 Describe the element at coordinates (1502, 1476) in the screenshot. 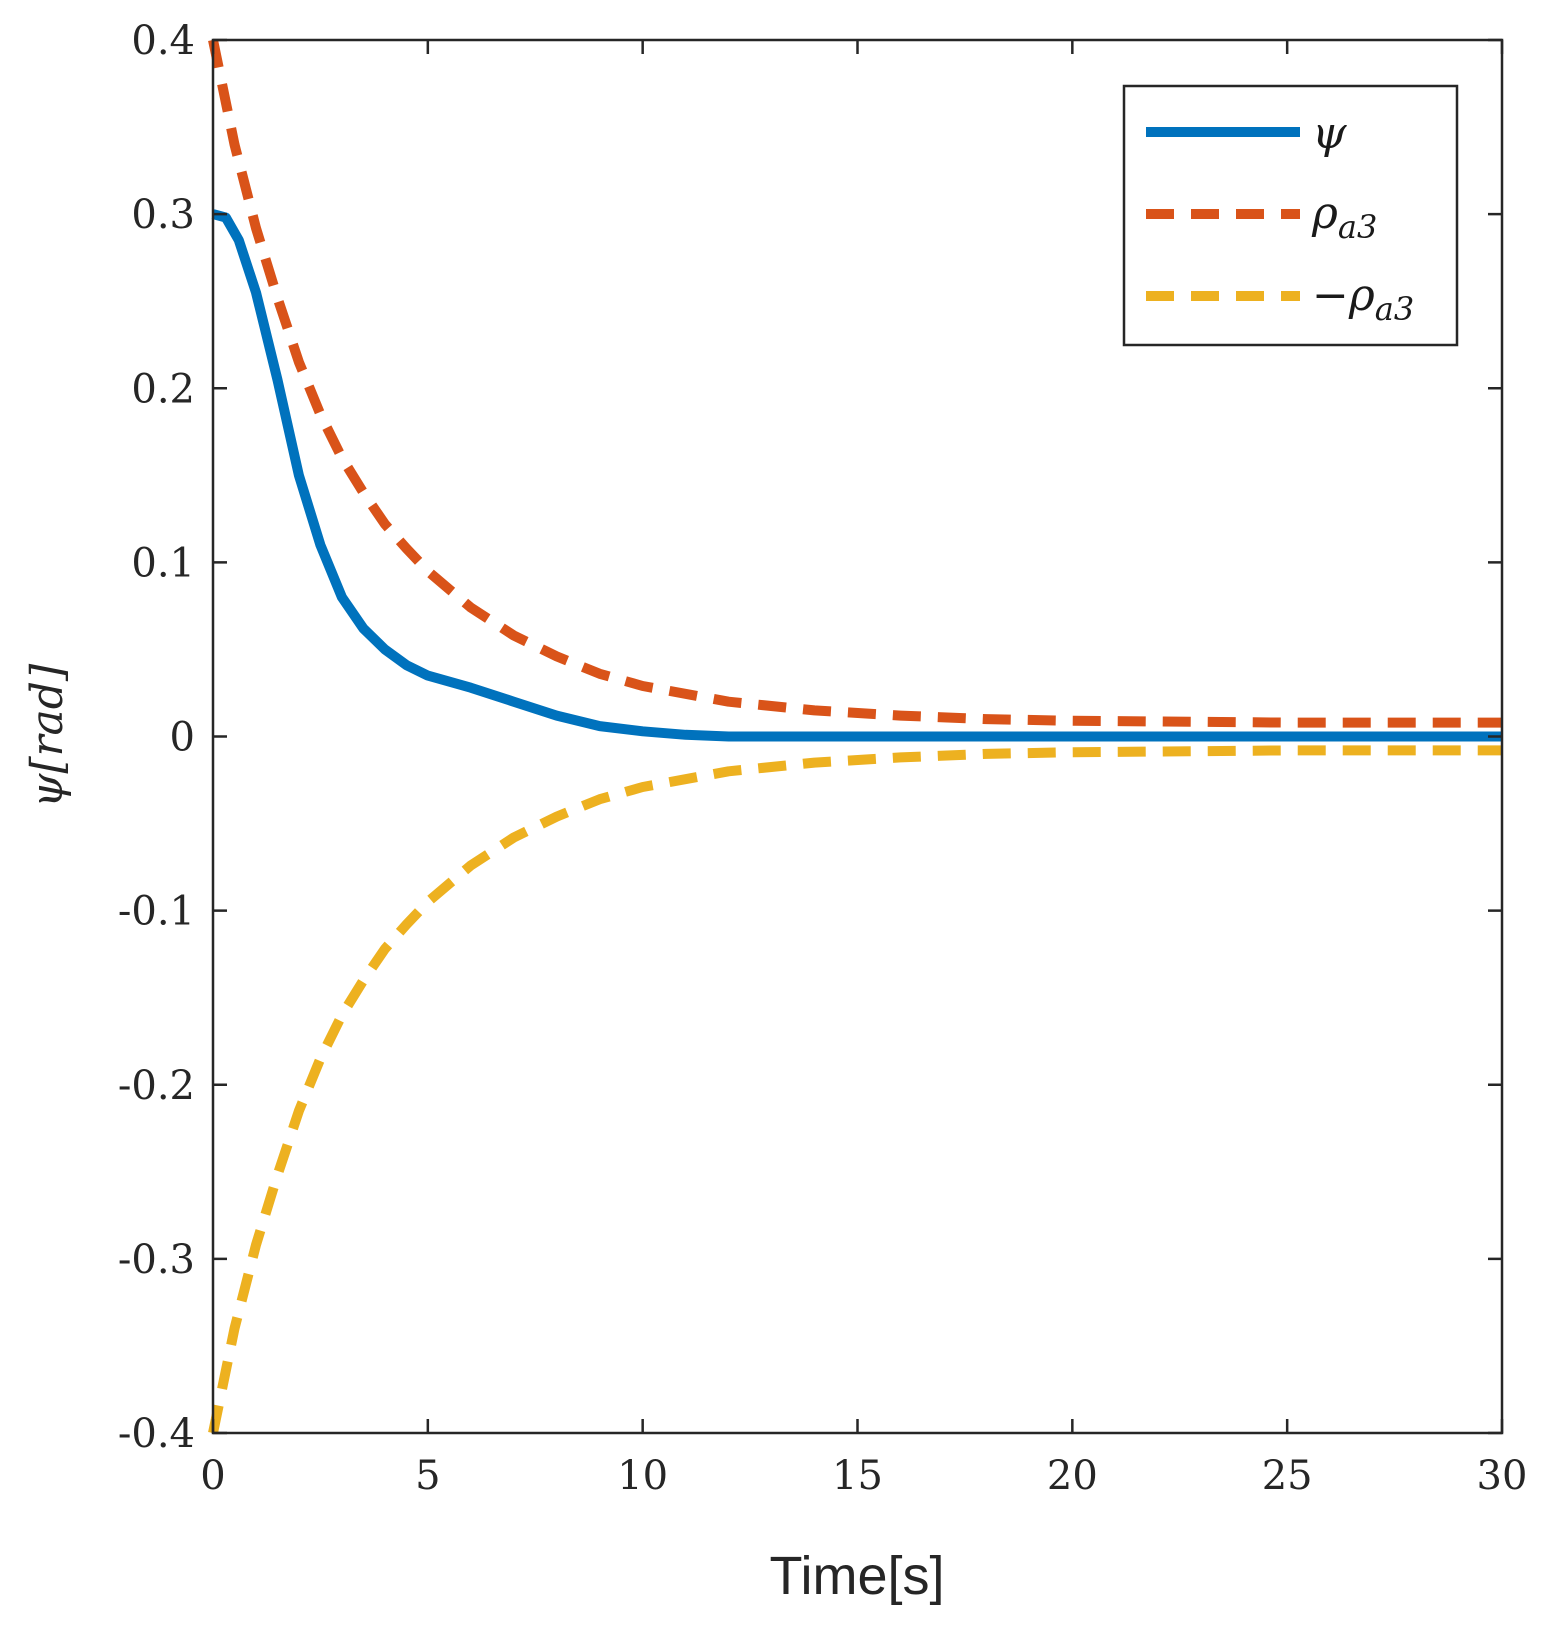

I see `x-tick-label: 30` at that location.